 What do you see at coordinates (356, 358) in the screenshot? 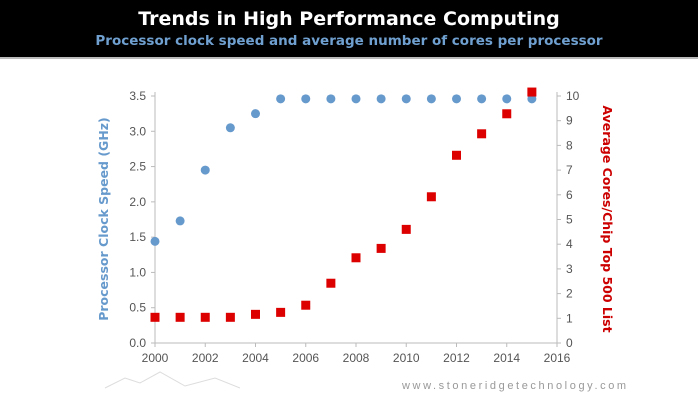
I see `x-tick-label: 2008` at bounding box center [356, 358].